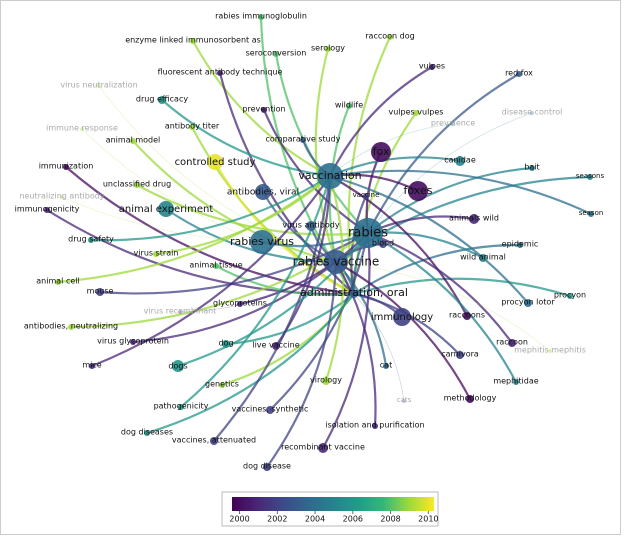 The width and height of the screenshot is (626, 536). What do you see at coordinates (383, 243) in the screenshot?
I see `node-label: blood` at bounding box center [383, 243].